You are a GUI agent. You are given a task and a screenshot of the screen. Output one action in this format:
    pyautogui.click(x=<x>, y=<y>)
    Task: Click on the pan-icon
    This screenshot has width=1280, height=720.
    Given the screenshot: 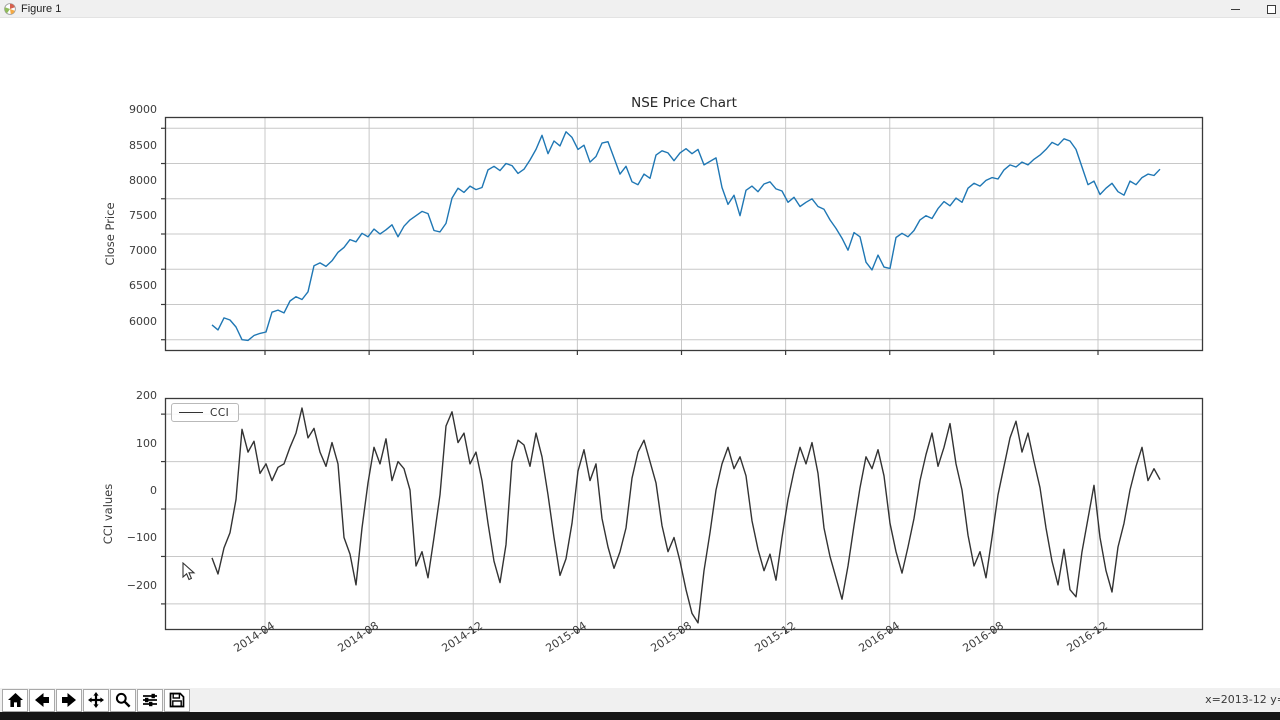 What is the action you would take?
    pyautogui.click(x=96, y=700)
    